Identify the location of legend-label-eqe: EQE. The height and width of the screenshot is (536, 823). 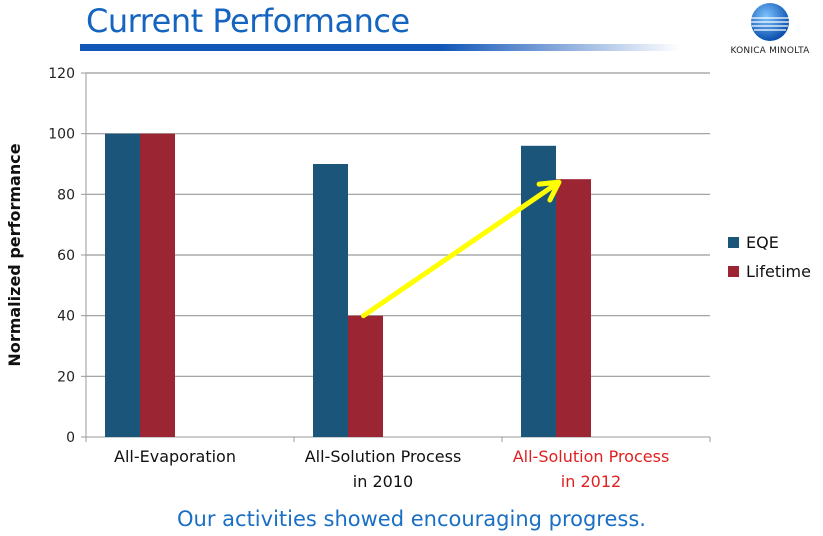
(762, 242).